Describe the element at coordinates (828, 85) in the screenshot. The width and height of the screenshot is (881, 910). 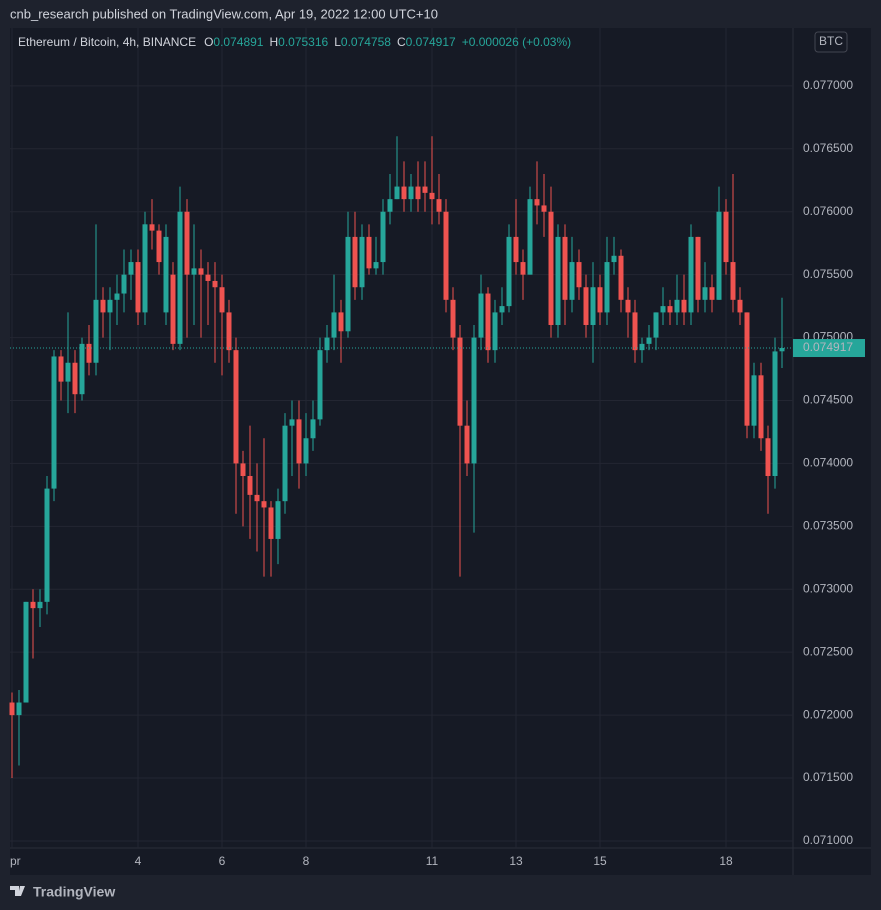
I see `y-tick-label: 0.077000` at that location.